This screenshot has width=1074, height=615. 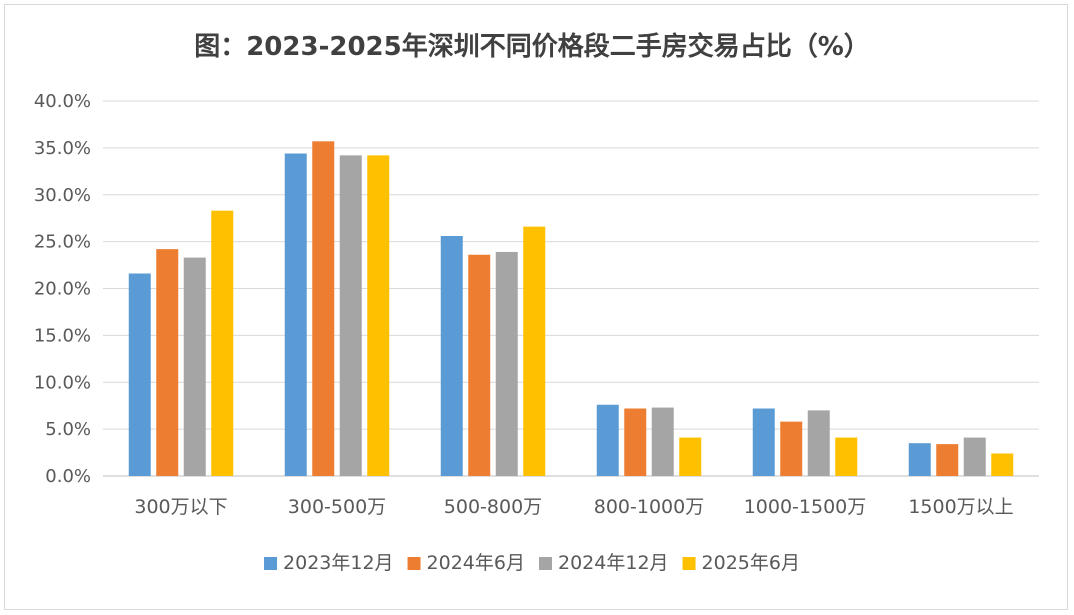 I want to click on legend: 2023年12月 2024年6月 2024年12月 2025年6月, so click(x=532, y=563).